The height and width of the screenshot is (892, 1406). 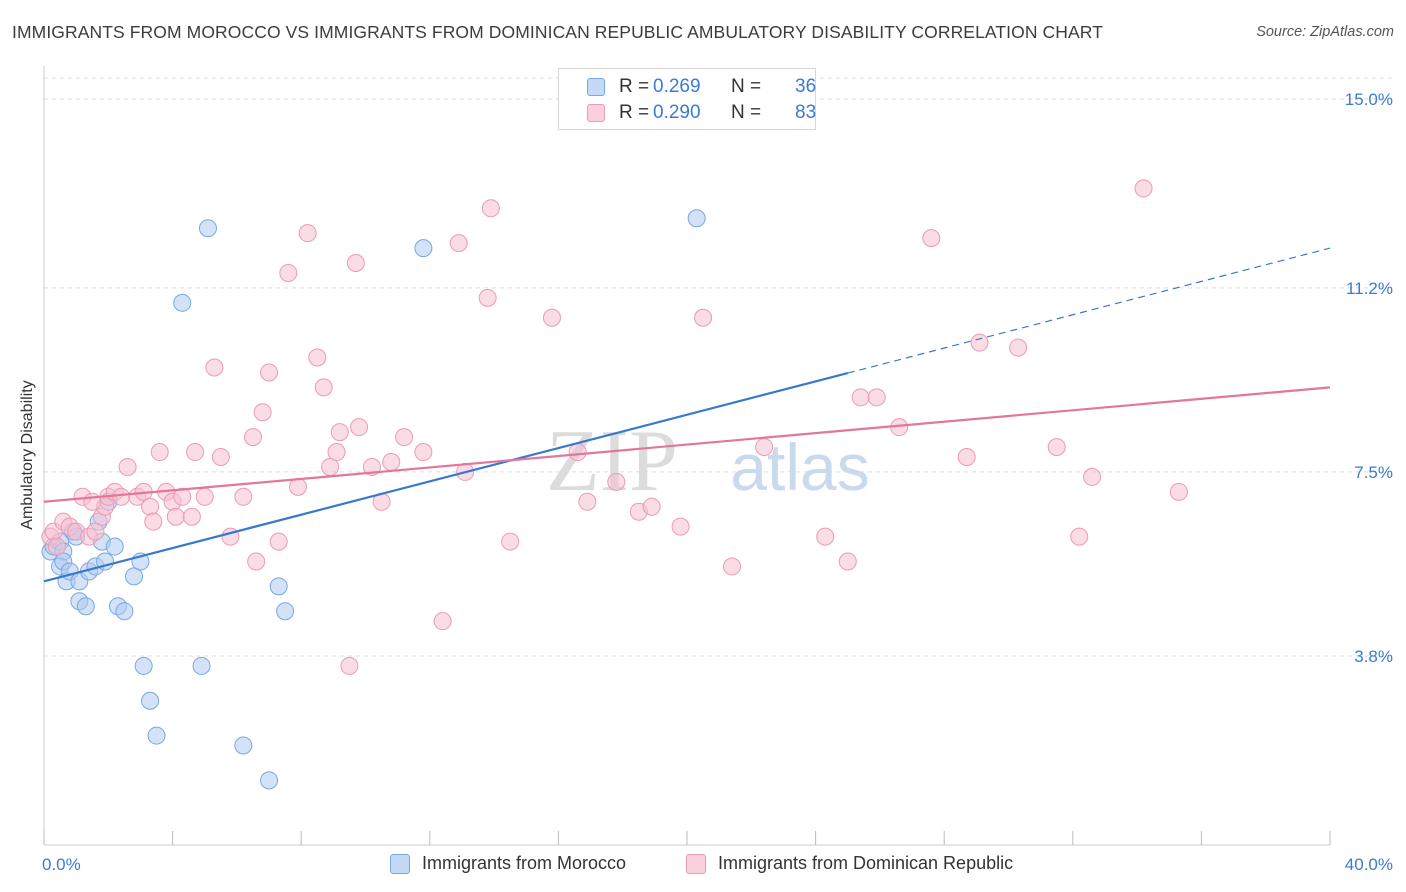 What do you see at coordinates (866, 863) in the screenshot?
I see `bottom-legend-label-dominican: Immigrants from Dominican Republic` at bounding box center [866, 863].